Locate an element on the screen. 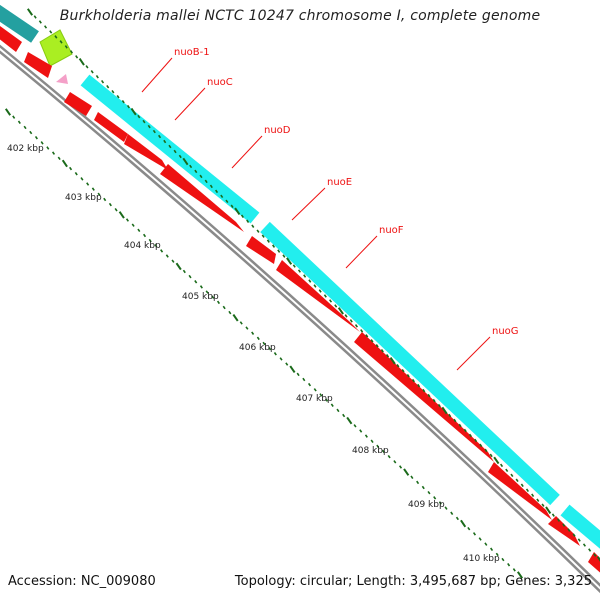  gene-label: nuoC is located at coordinates (220, 82).